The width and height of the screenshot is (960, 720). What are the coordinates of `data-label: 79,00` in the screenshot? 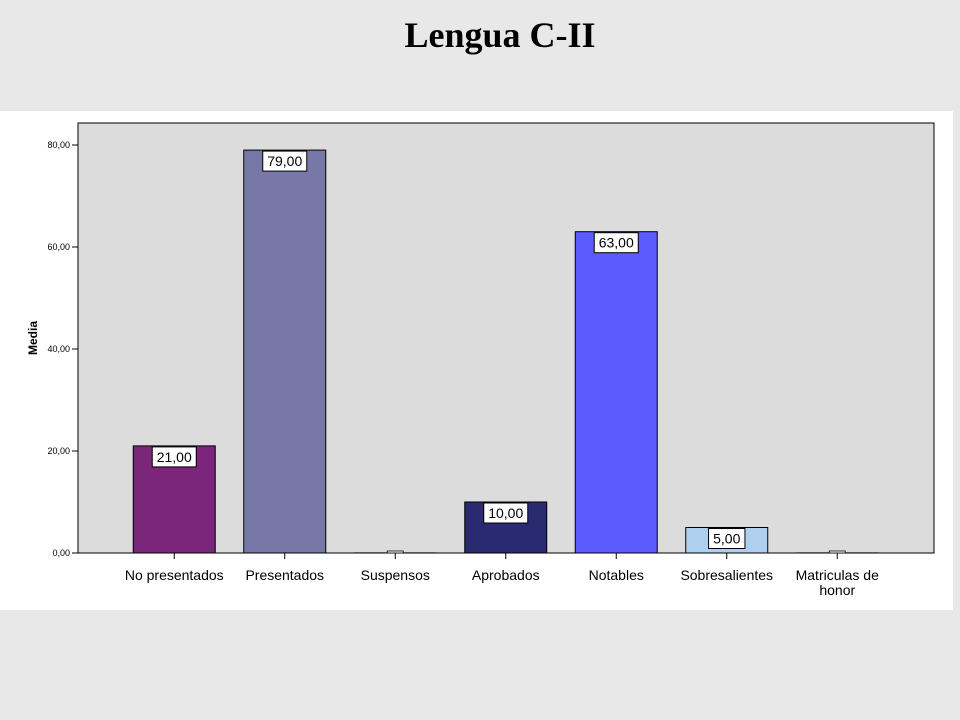 It's located at (284, 161).